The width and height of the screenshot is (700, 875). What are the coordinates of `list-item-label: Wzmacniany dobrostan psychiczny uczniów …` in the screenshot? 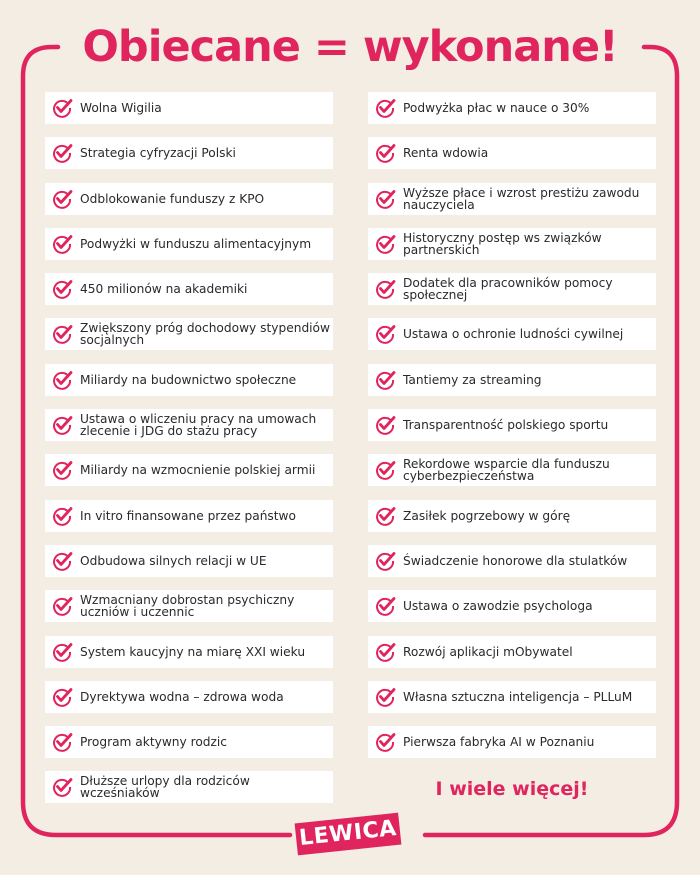 It's located at (187, 606).